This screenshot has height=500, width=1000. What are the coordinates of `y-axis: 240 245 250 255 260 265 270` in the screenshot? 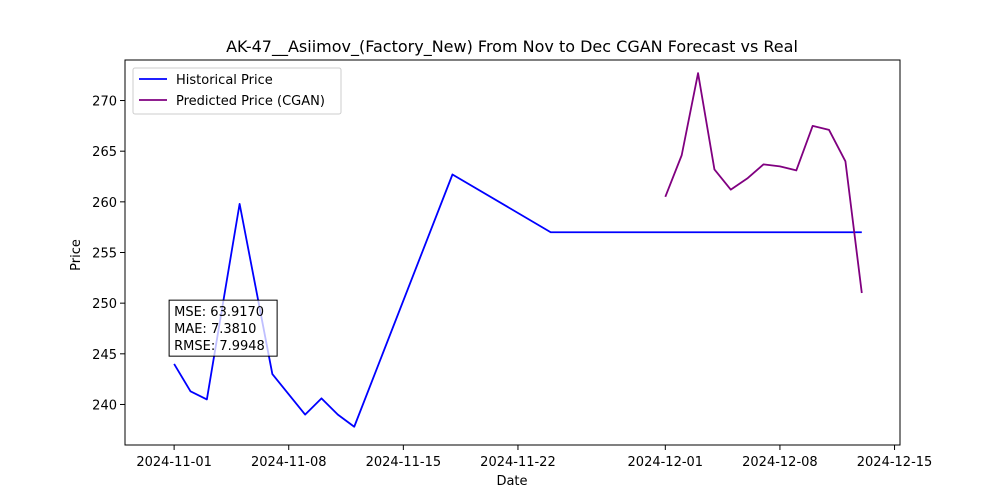 It's located at (108, 254).